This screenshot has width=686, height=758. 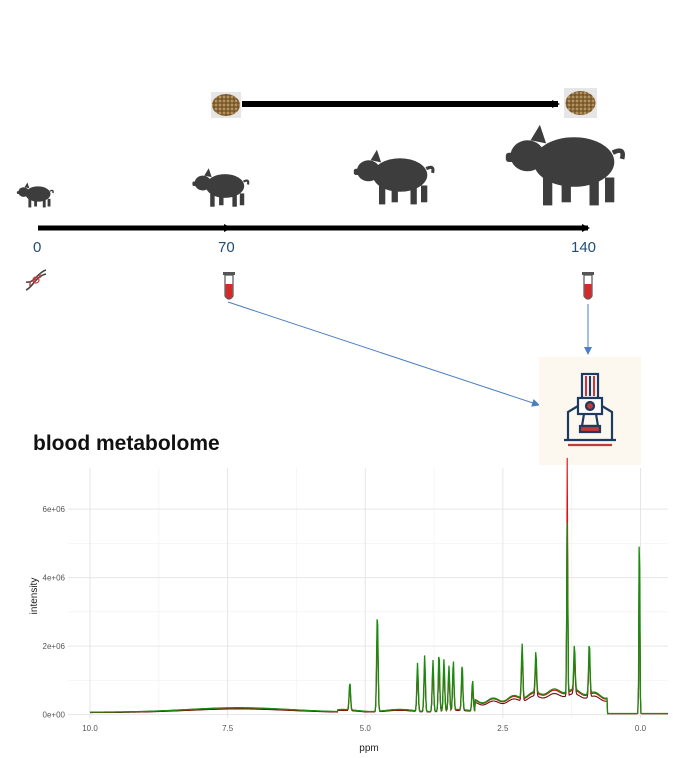 What do you see at coordinates (383, 354) in the screenshot?
I see `sample-arrow-day70` at bounding box center [383, 354].